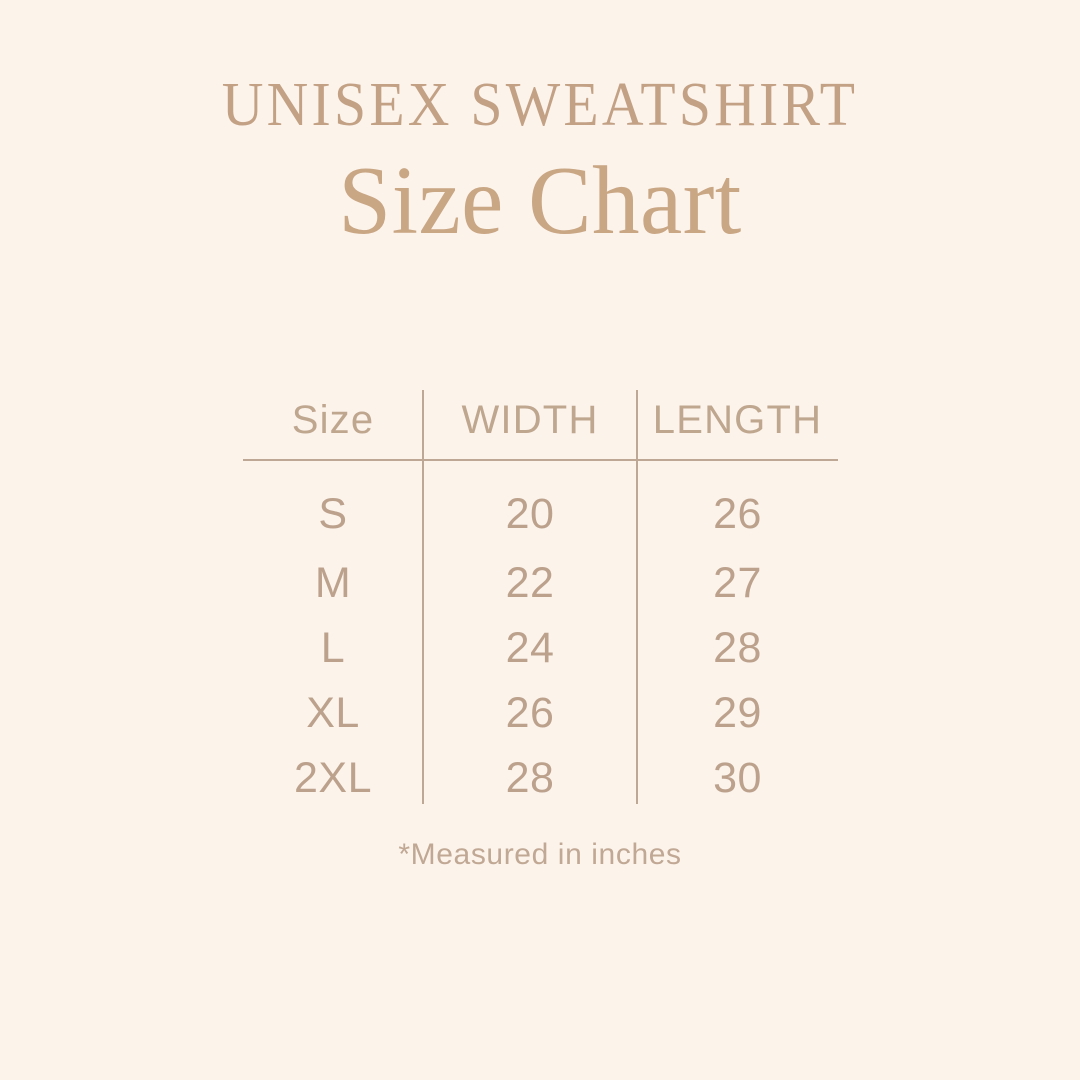  I want to click on page-eyebrow-title: UNISEX SWEATSHIRT, so click(540, 105).